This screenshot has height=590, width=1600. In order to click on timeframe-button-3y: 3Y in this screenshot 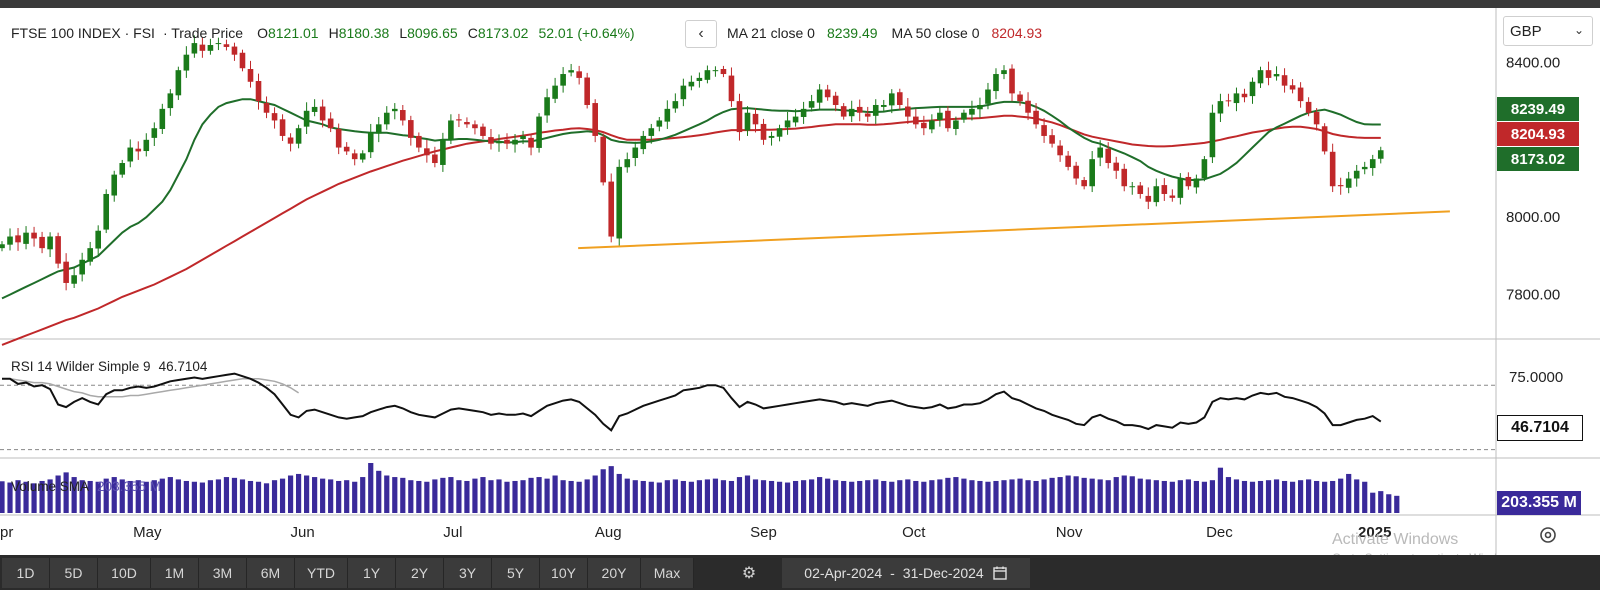, I will do `click(468, 573)`.